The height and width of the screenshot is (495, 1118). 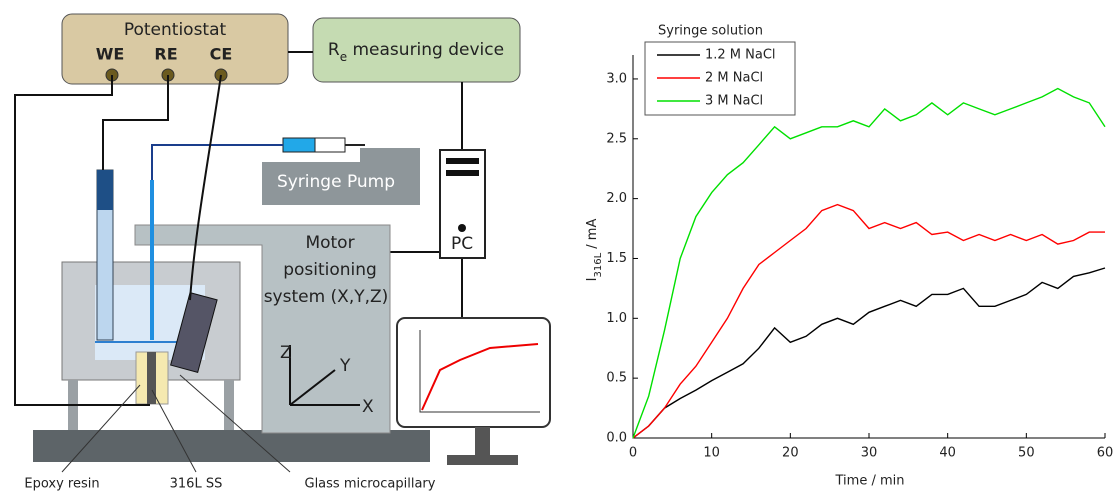 I want to click on text: e, so click(x=343, y=57).